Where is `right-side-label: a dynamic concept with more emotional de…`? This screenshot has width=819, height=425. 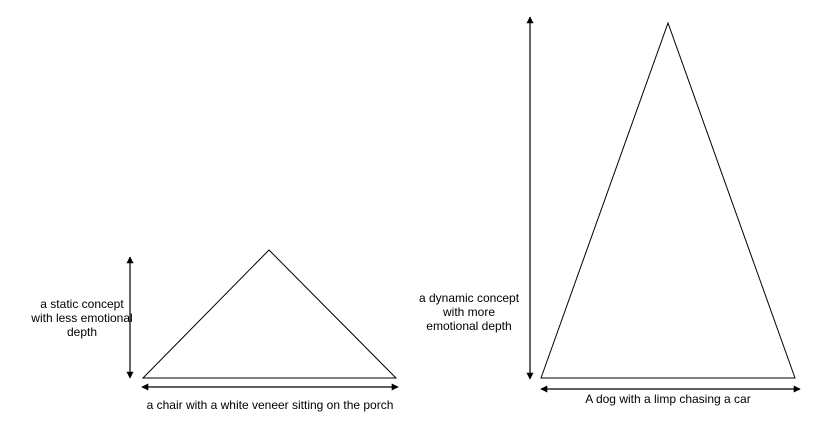 right-side-label: a dynamic concept with more emotional de… is located at coordinates (469, 312).